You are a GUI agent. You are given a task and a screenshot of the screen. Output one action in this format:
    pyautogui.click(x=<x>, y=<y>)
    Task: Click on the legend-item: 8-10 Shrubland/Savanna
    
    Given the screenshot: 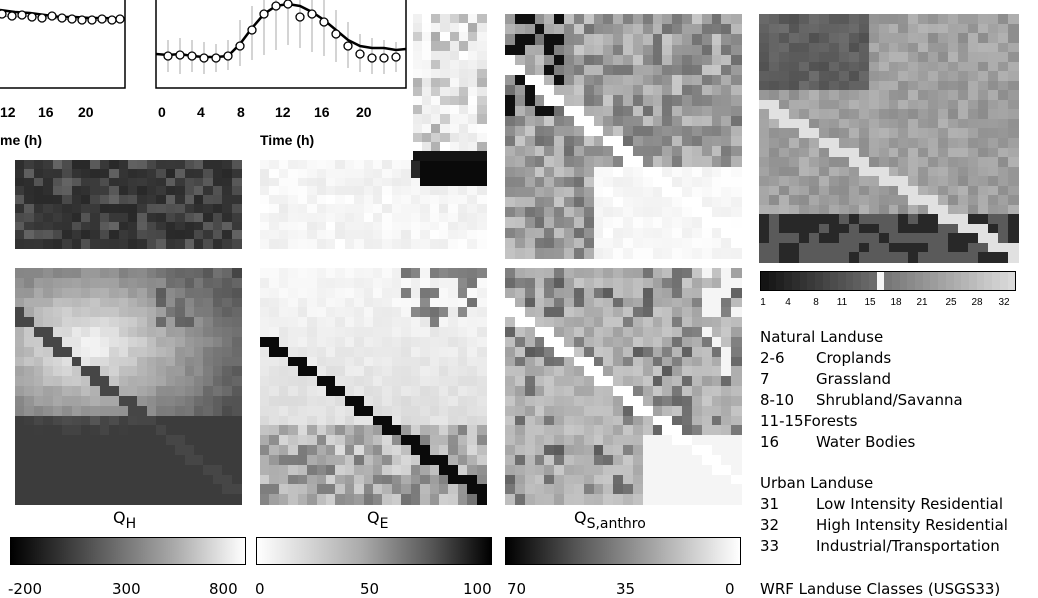 What is the action you would take?
    pyautogui.click(x=861, y=400)
    